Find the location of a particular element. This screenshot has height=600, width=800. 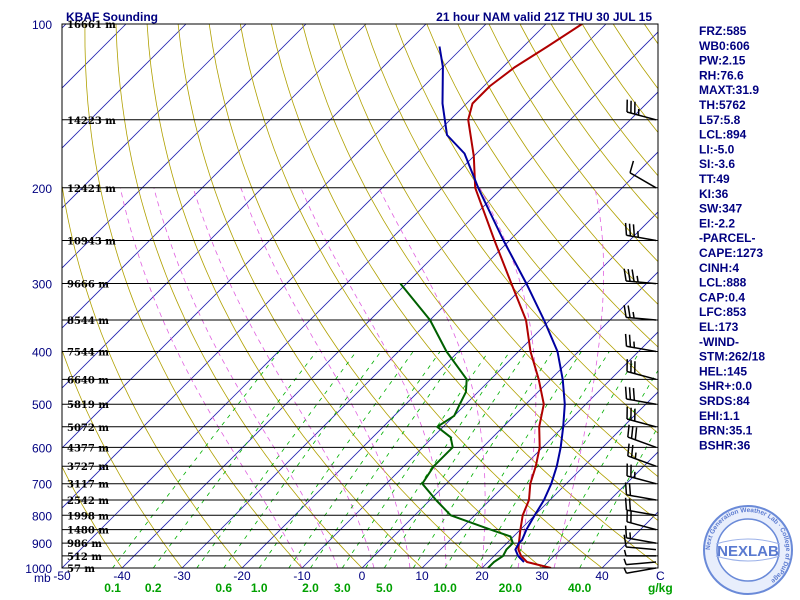

sounding-index: LCL:894 is located at coordinates (723, 135).